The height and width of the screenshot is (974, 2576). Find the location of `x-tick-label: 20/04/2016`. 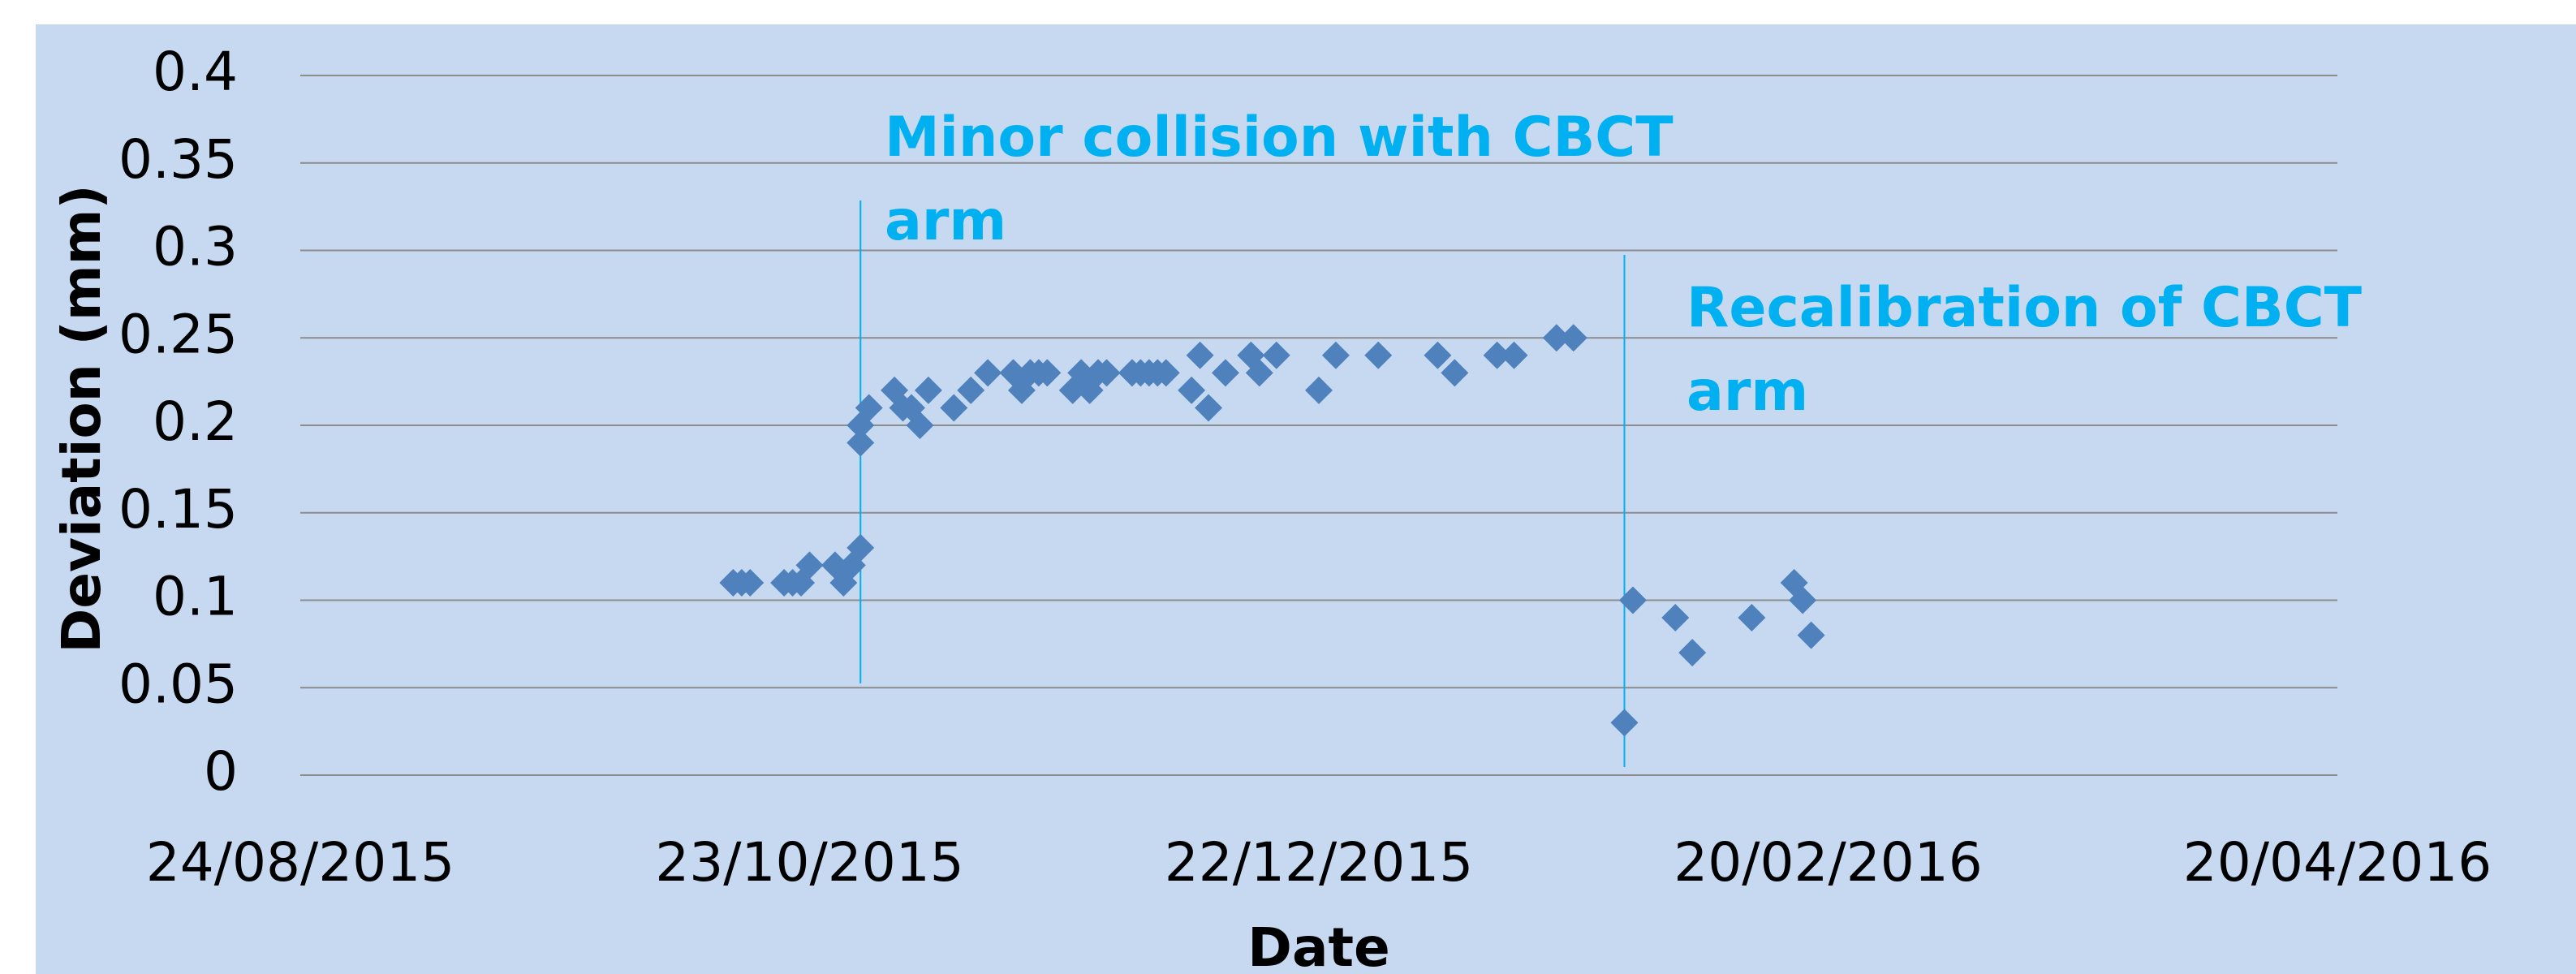

x-tick-label: 20/04/2016 is located at coordinates (2338, 862).